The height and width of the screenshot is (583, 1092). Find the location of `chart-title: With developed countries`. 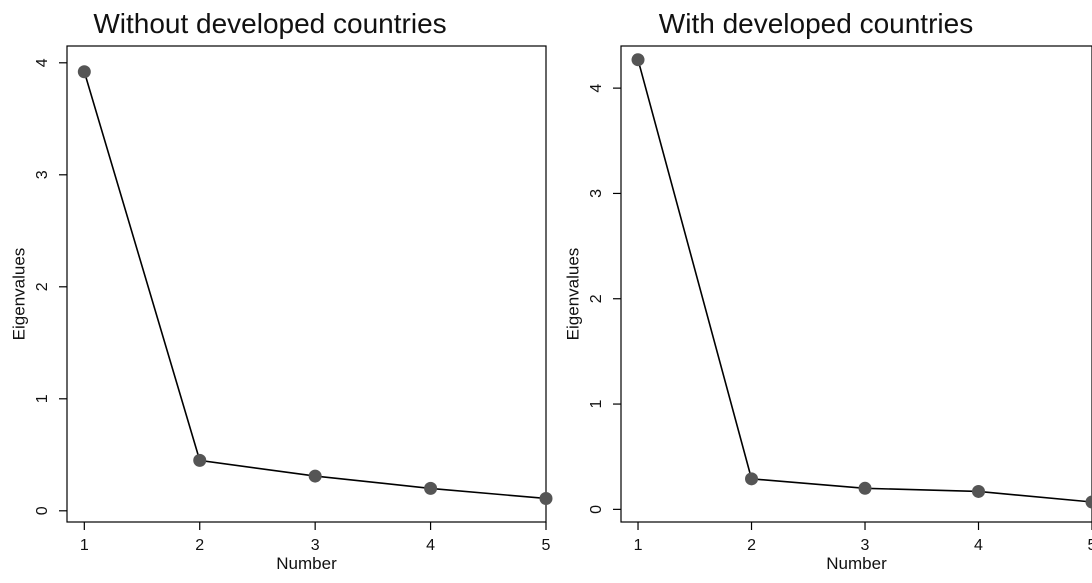

chart-title: With developed countries is located at coordinates (816, 23).